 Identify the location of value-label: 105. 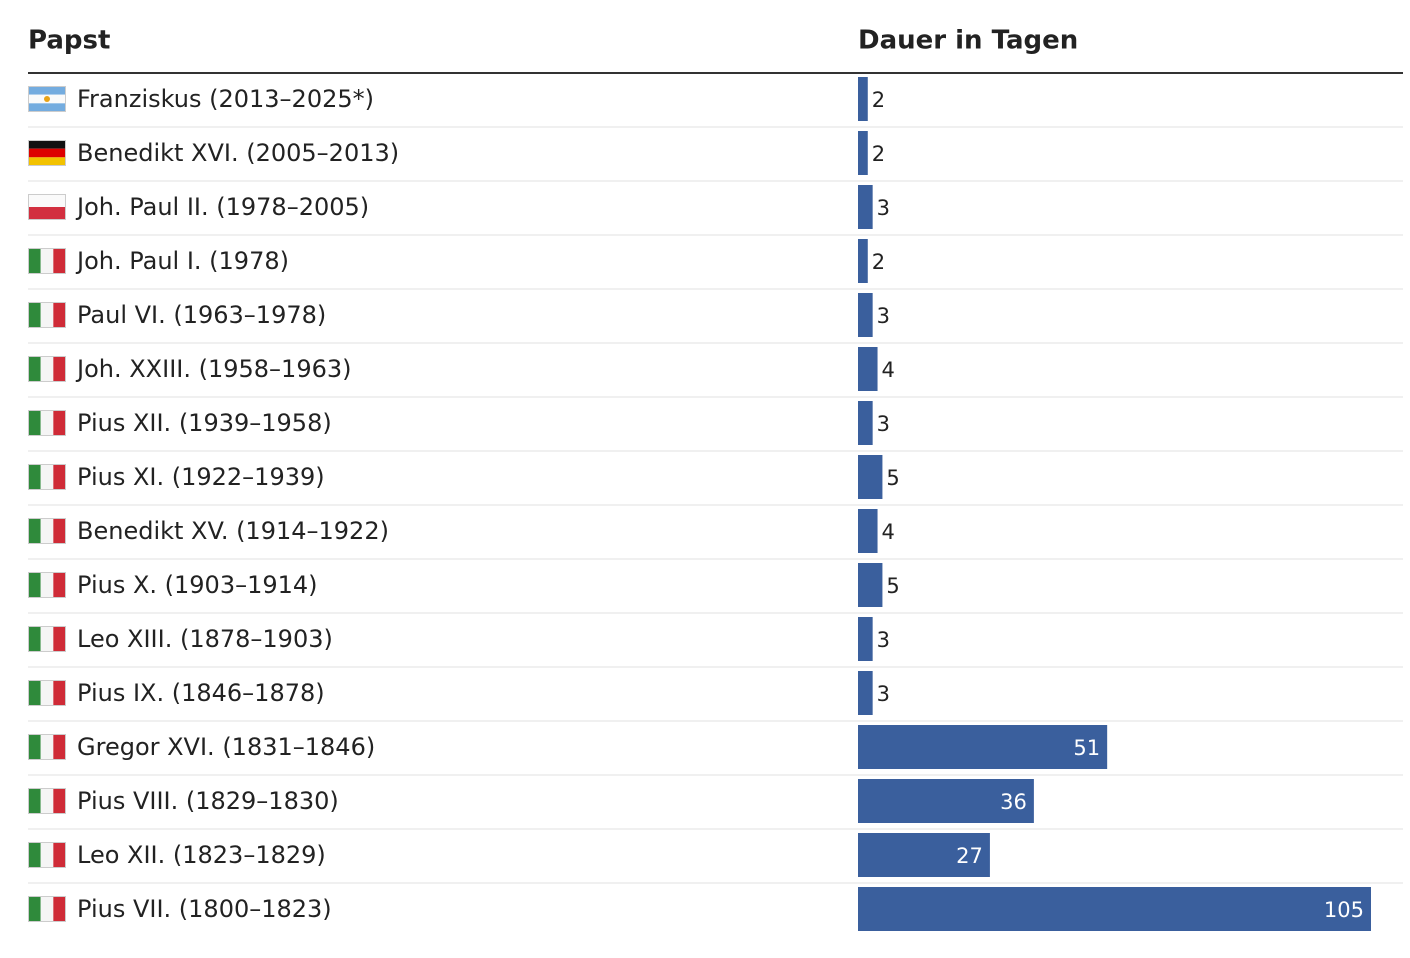
(1344, 910).